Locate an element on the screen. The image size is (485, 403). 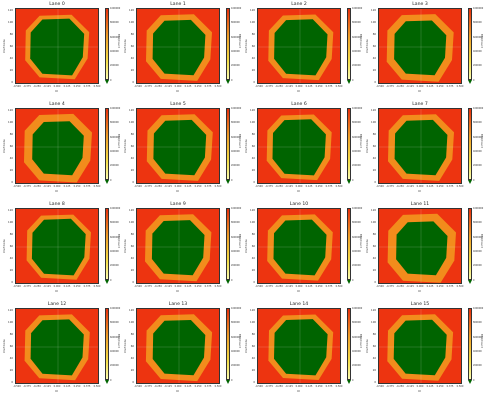
panel-title: Lane 7 is located at coordinates (420, 104).